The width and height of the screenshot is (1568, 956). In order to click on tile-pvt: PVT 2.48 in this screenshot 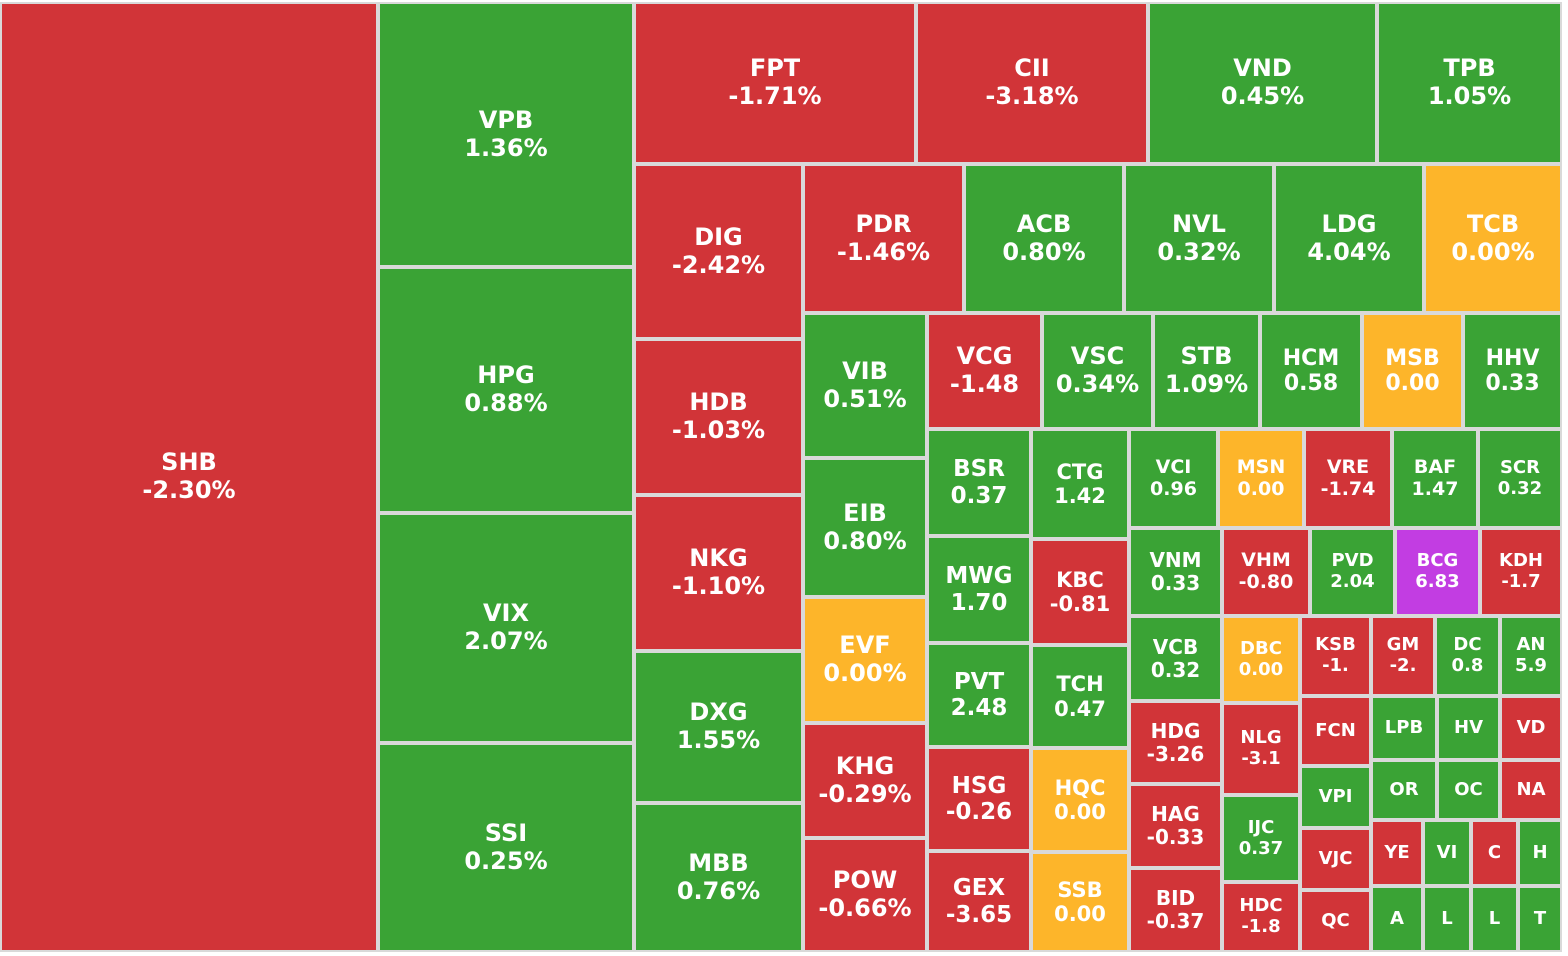, I will do `click(979, 695)`.